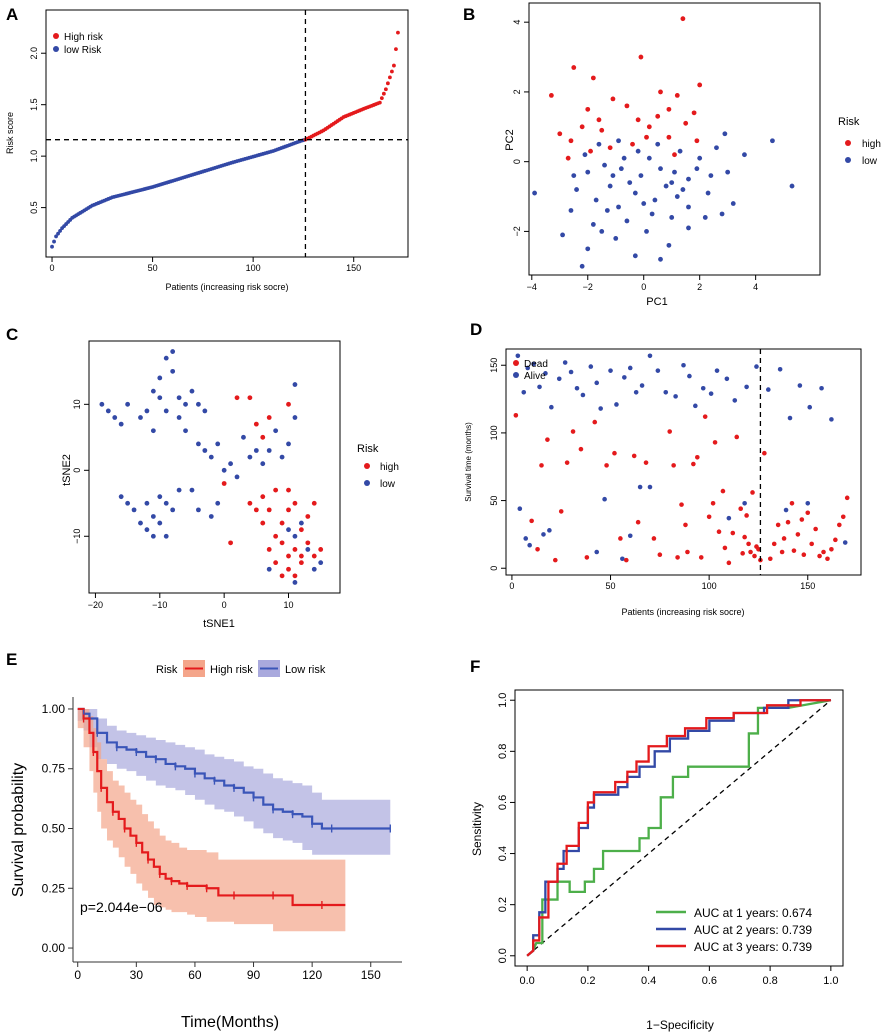 The height and width of the screenshot is (1035, 886). What do you see at coordinates (536, 364) in the screenshot?
I see `legend-d-dead-label: Dead` at bounding box center [536, 364].